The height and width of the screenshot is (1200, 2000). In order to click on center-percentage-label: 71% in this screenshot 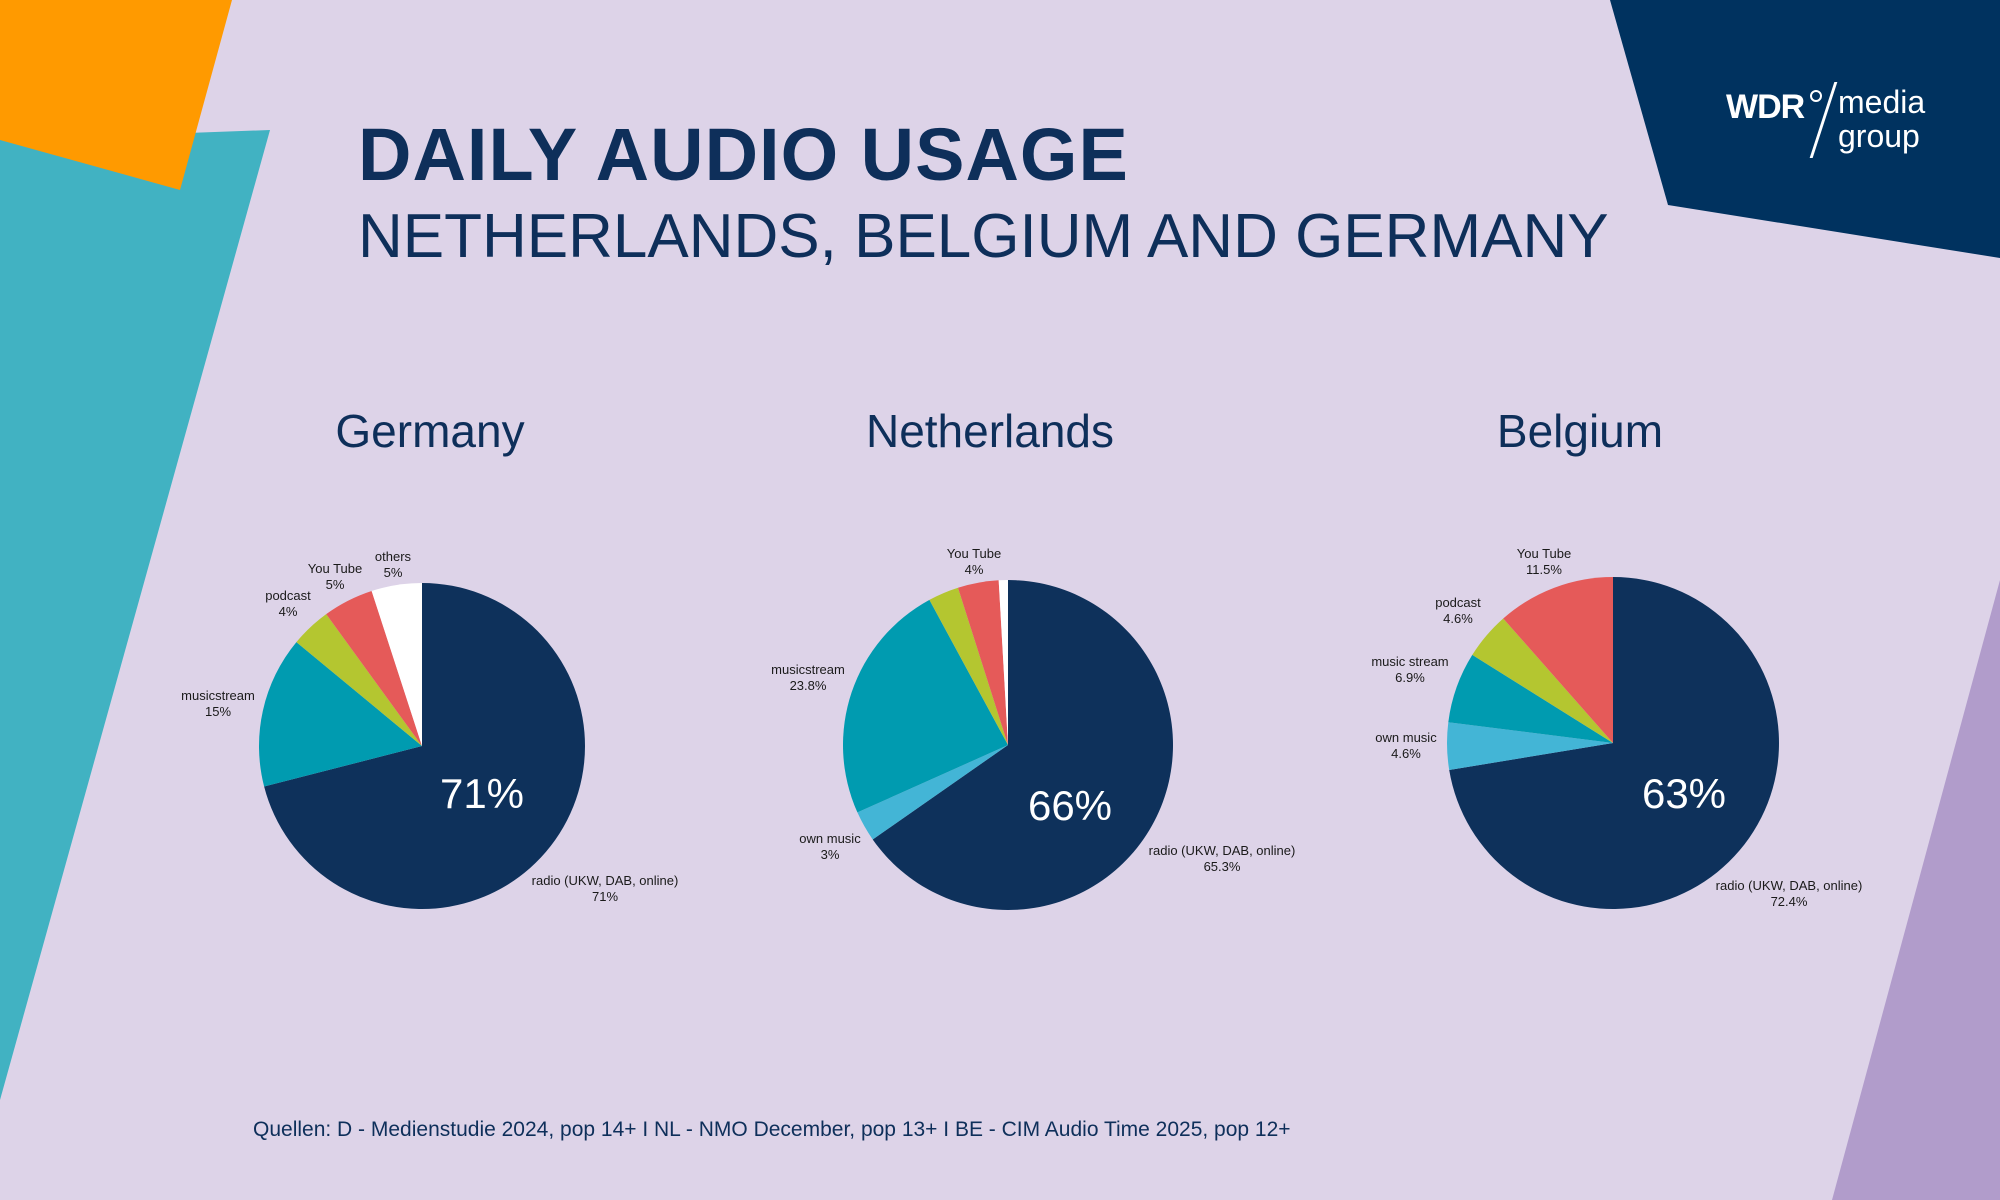, I will do `click(482, 793)`.